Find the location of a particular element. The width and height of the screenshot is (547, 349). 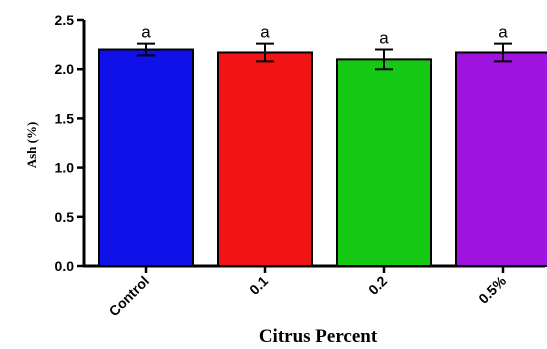

x-axis-label: Citrus Percent is located at coordinates (318, 336).